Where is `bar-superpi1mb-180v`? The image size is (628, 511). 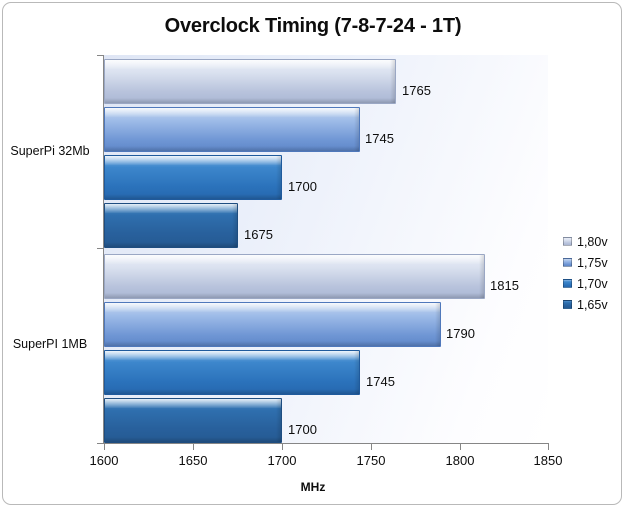
bar-superpi1mb-180v is located at coordinates (294, 276).